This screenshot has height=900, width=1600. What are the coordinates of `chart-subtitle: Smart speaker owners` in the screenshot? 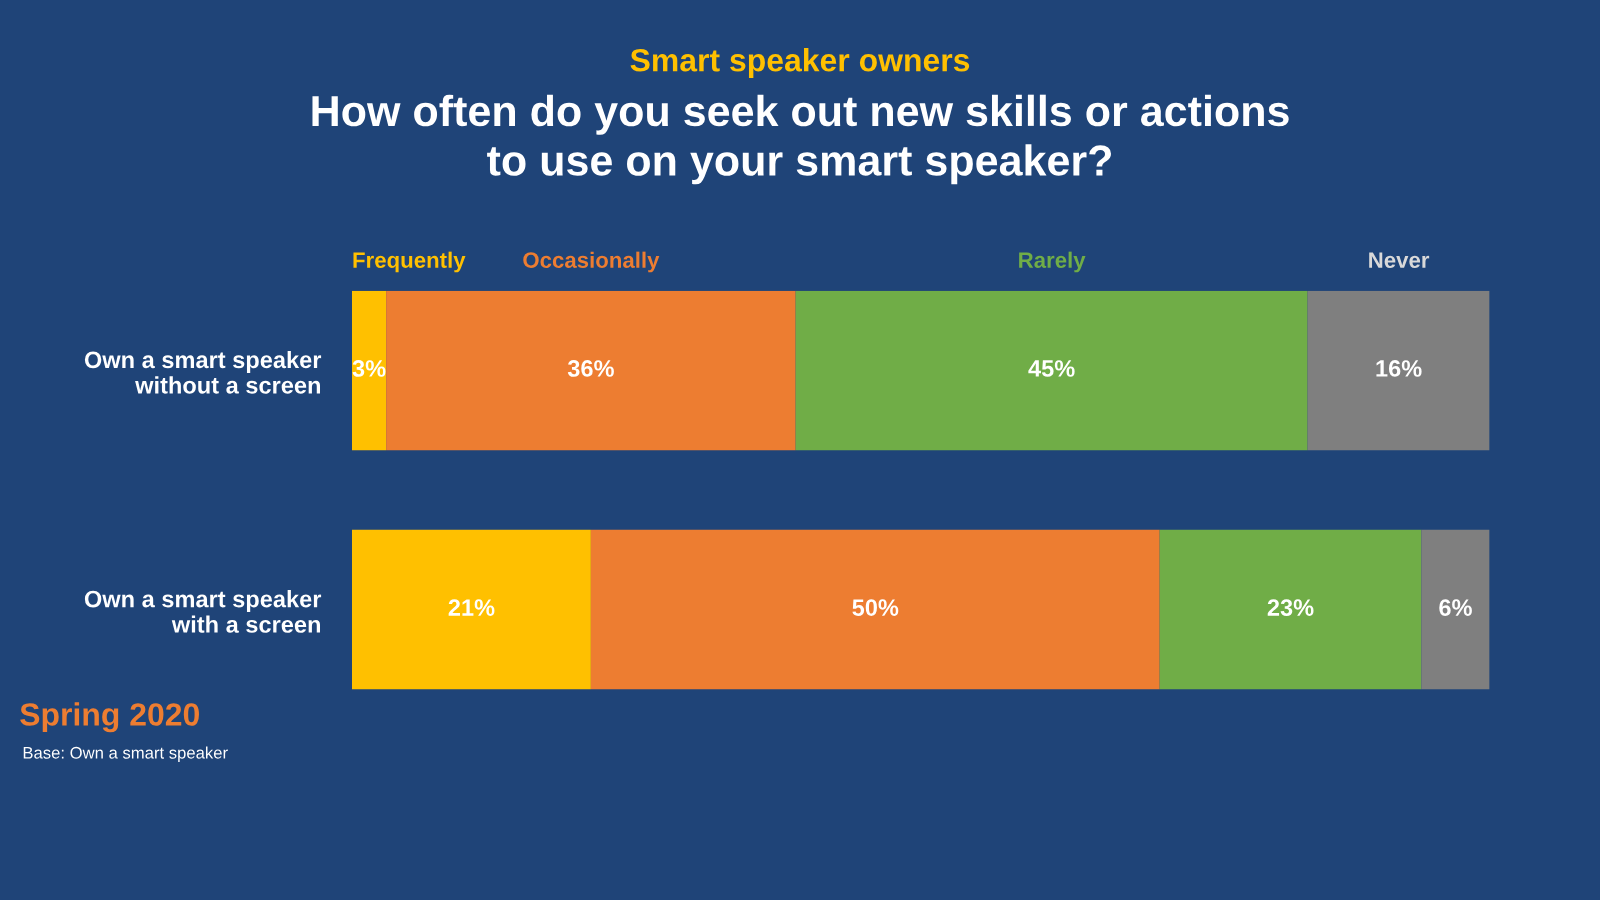 It's located at (800, 63).